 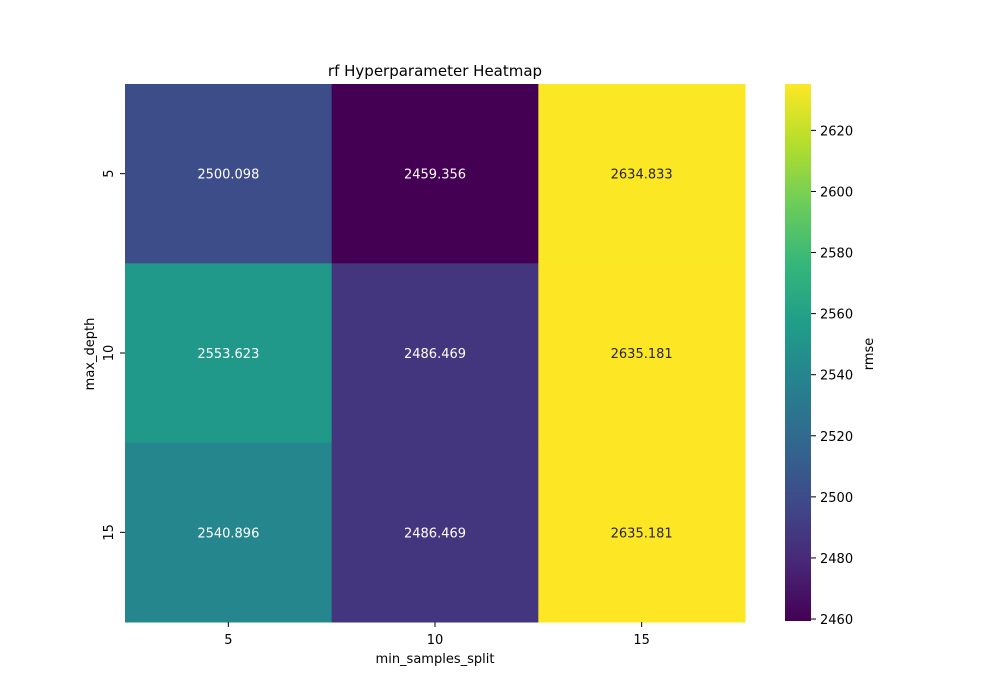 I want to click on cell-value-label: 2553.623, so click(x=228, y=354).